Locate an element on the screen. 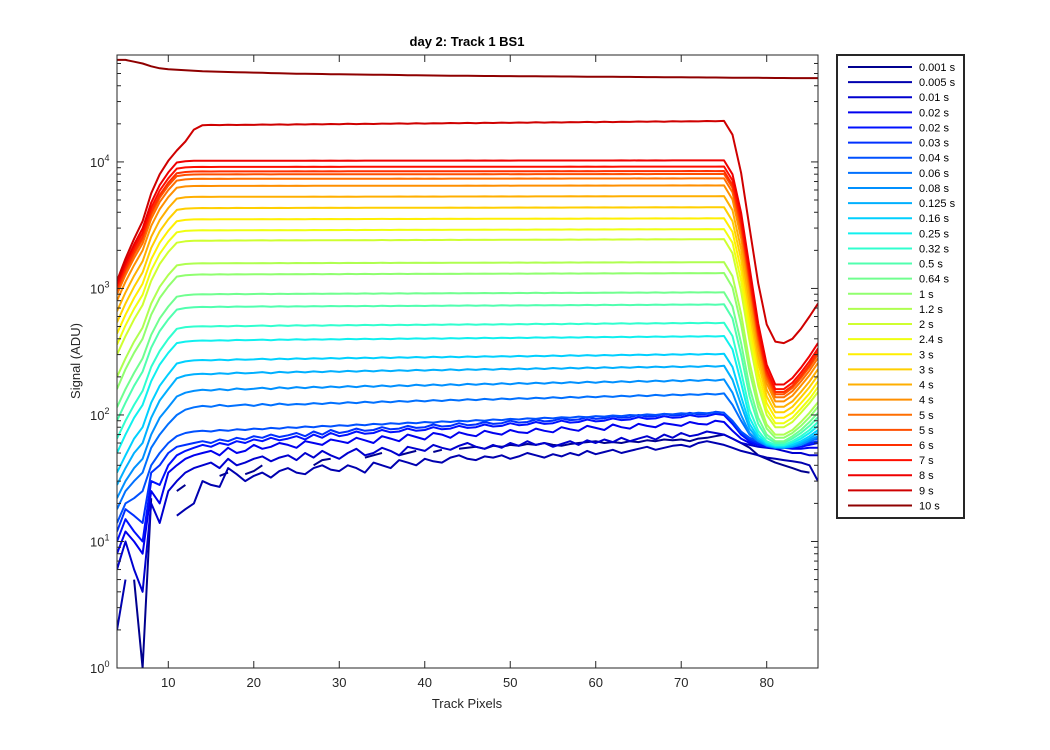  x-tick-label: 30 is located at coordinates (339, 682).